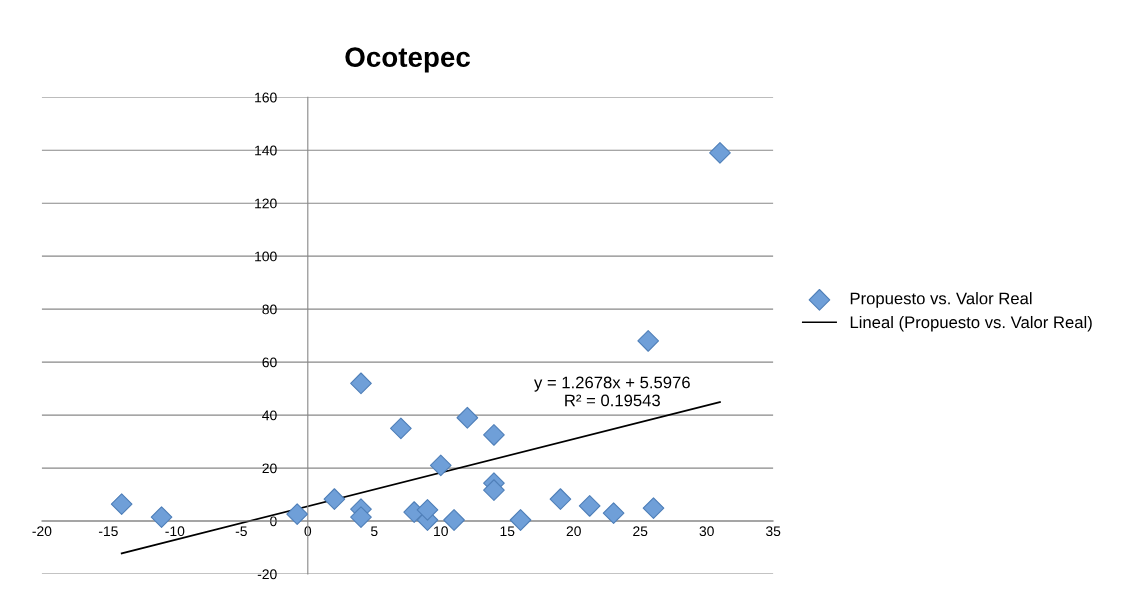 This screenshot has width=1132, height=593. Describe the element at coordinates (266, 203) in the screenshot. I see `y-tick-label: 120` at that location.